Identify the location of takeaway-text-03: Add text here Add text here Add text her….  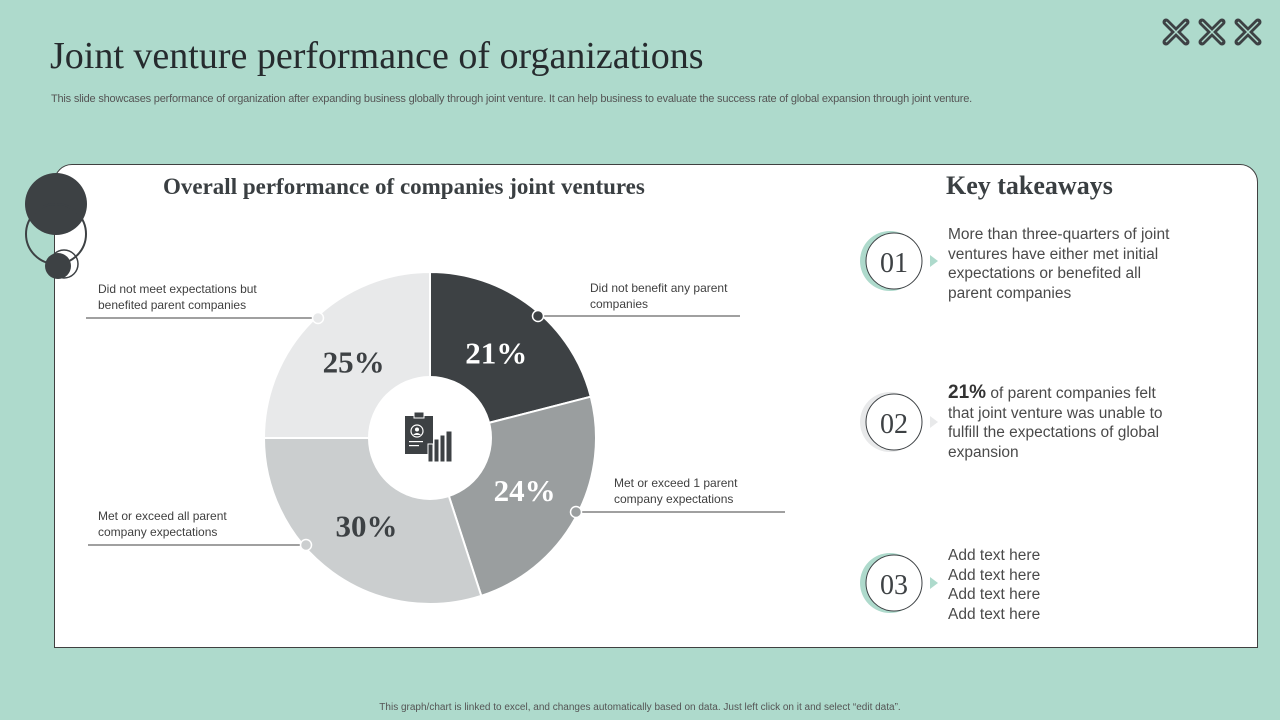
(1048, 585).